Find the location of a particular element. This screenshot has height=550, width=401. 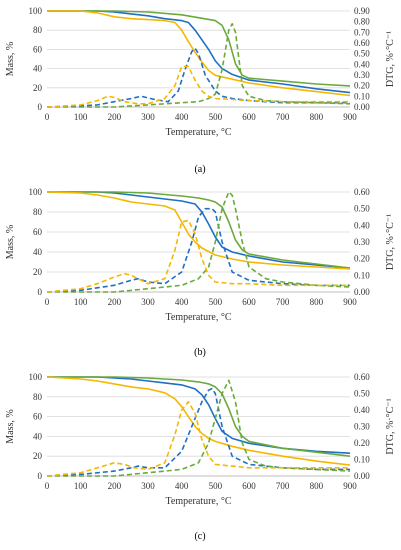

y2-tick-label: 0.90 is located at coordinates (362, 11).